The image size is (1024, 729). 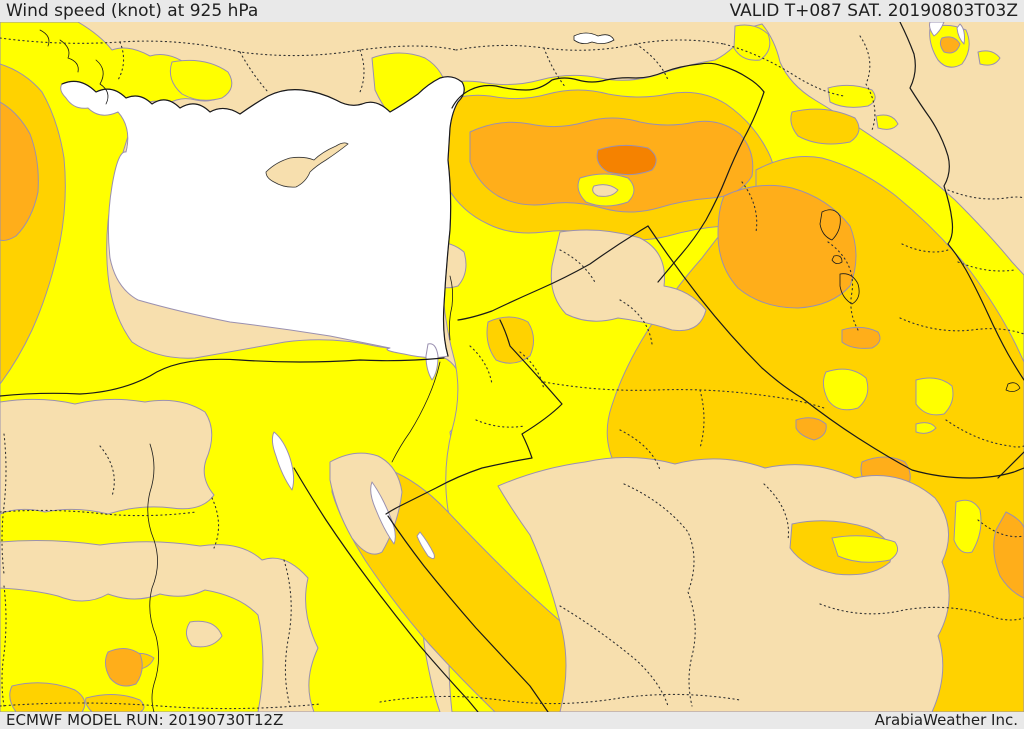 What do you see at coordinates (553, 273) in the screenshot?
I see `syria-jordan-border` at bounding box center [553, 273].